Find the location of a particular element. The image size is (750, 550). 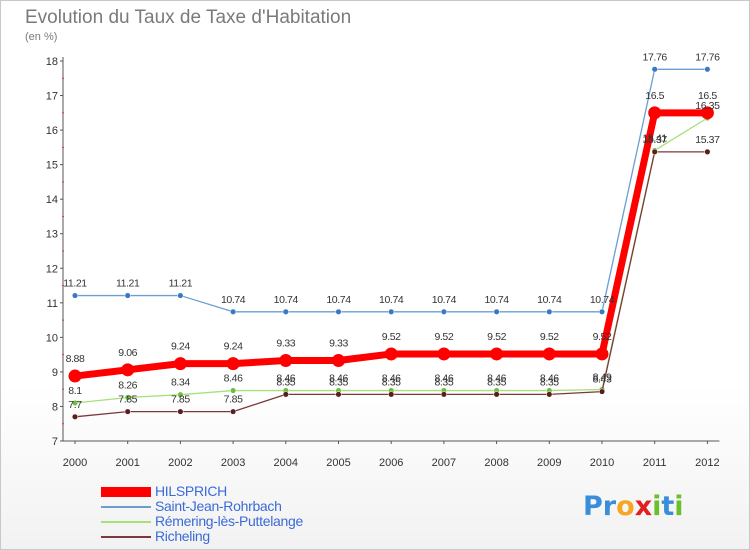

y-tick-label: 8 is located at coordinates (55, 407).